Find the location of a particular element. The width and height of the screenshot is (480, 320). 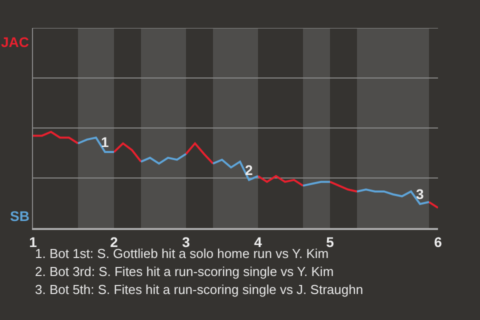

x-tick-label: 5 is located at coordinates (330, 242).